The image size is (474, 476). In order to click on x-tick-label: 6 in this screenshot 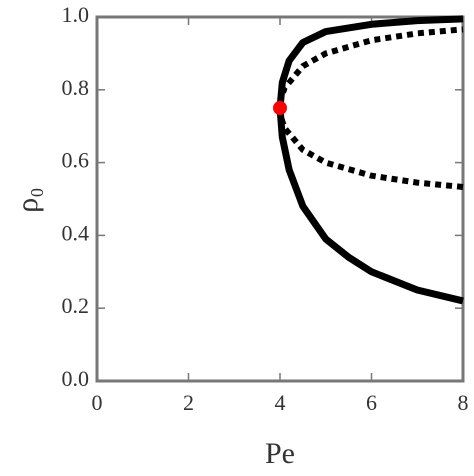, I will do `click(371, 402)`.